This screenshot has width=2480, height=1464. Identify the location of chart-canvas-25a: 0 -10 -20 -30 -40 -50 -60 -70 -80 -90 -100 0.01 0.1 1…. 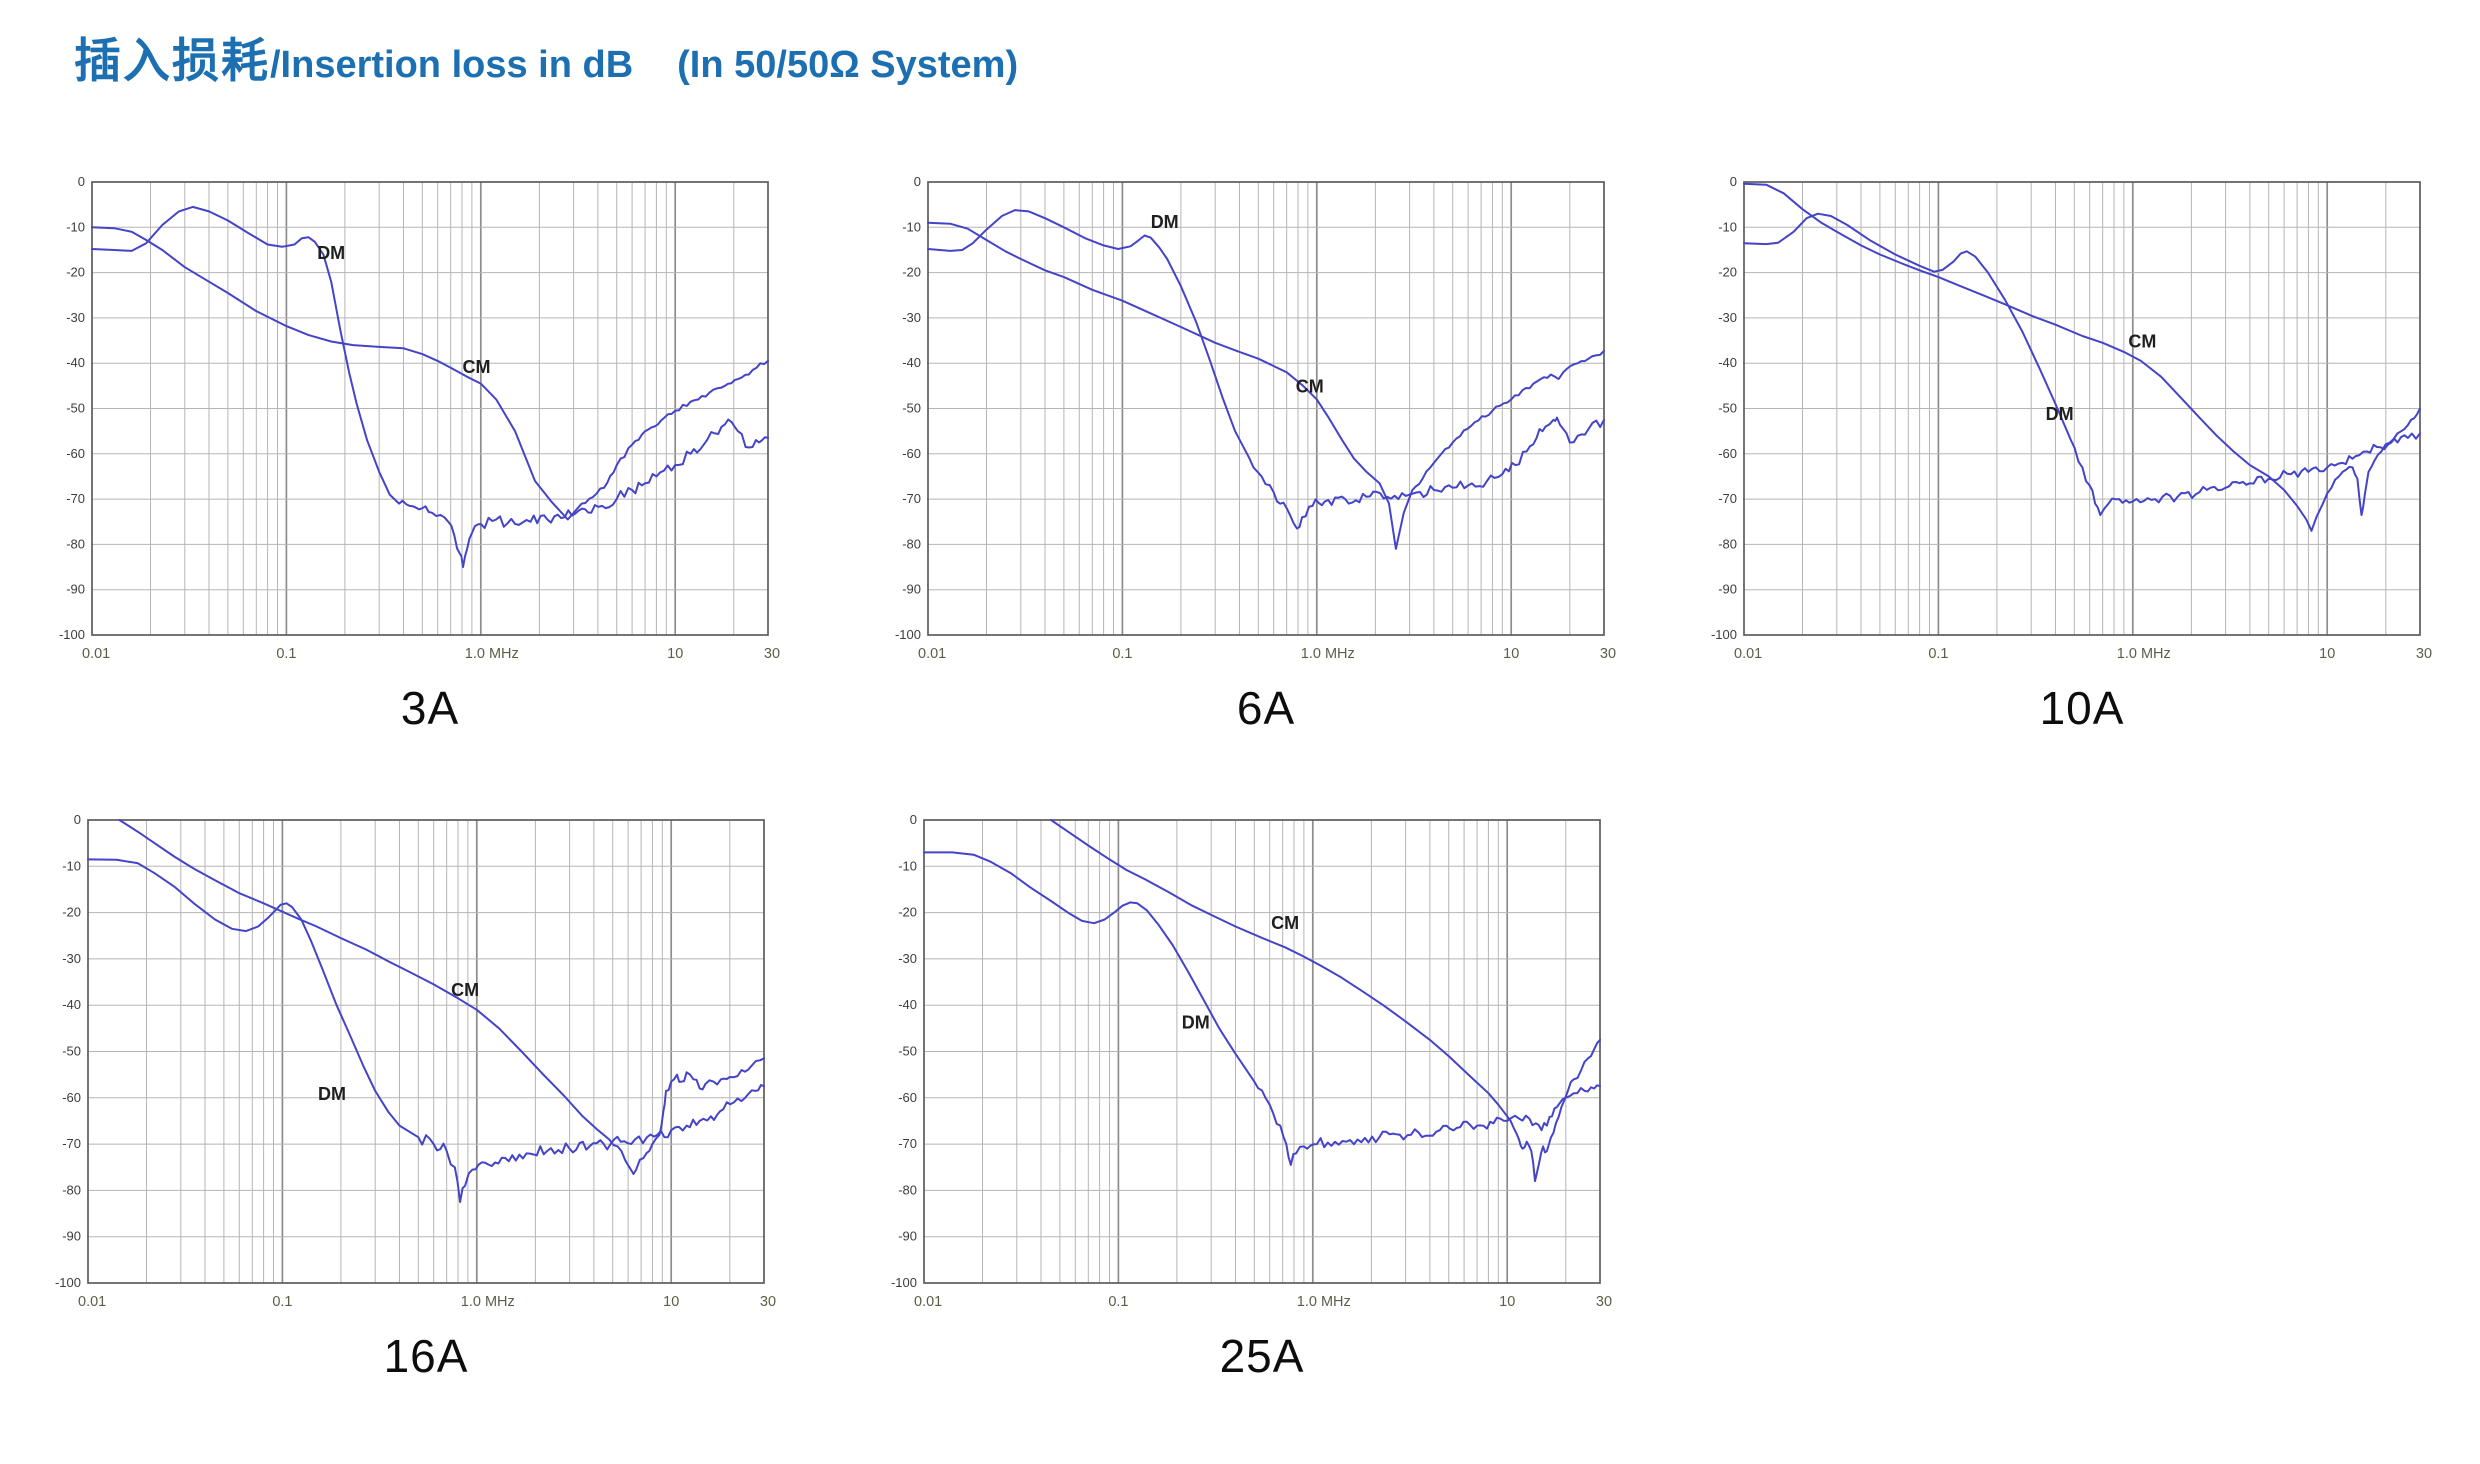
(1251, 1061).